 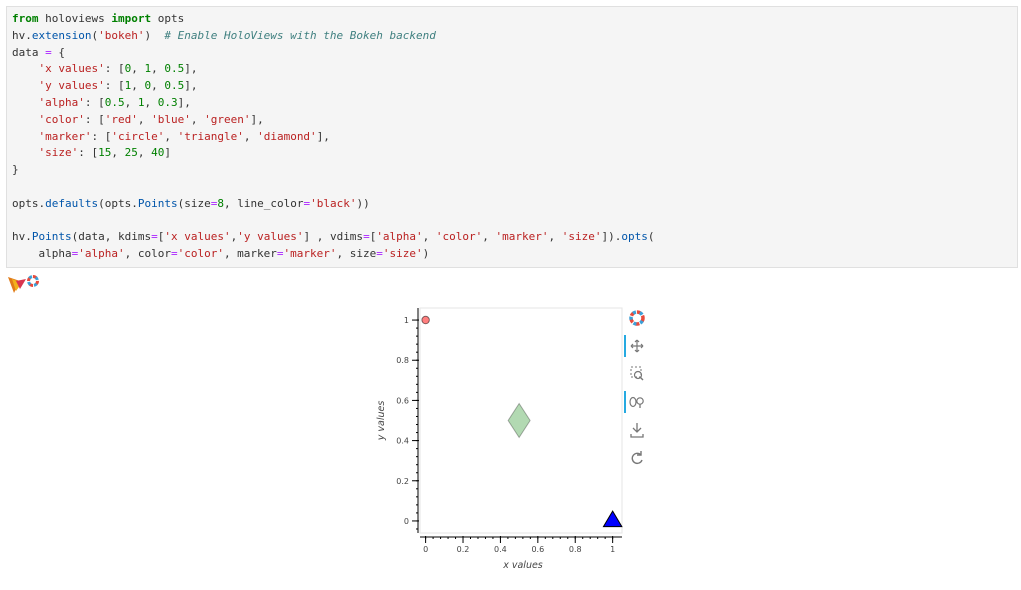 What do you see at coordinates (58, 52) in the screenshot?
I see `code-token: {` at bounding box center [58, 52].